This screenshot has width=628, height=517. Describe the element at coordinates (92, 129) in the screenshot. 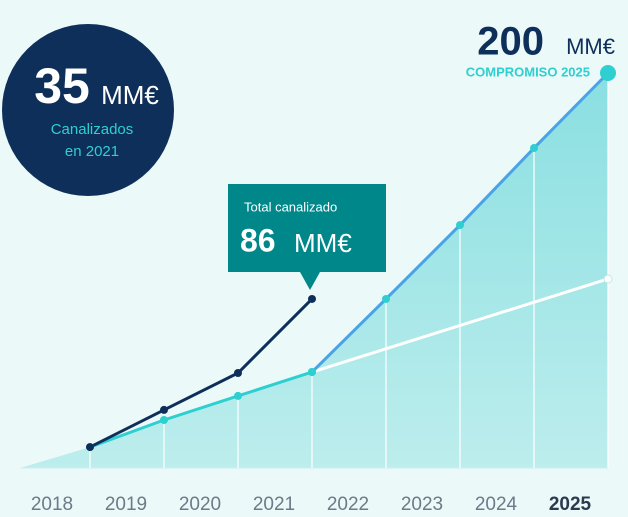

I see `badge-caption: Canalizados` at that location.